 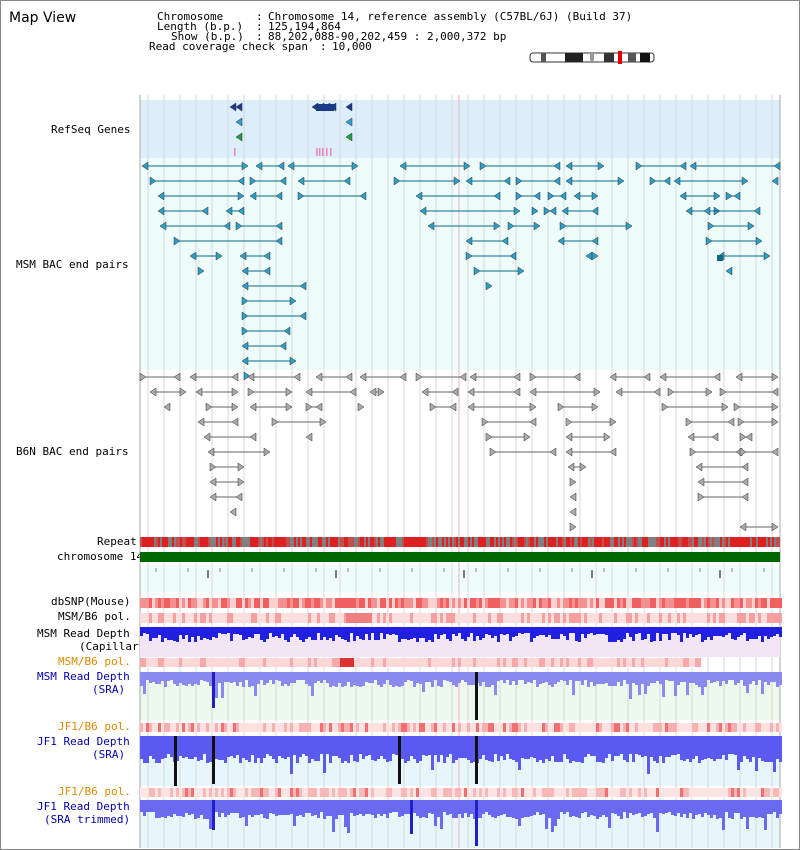 I want to click on track-label-msm-bac: MSM BAC end pairs, so click(x=72, y=264).